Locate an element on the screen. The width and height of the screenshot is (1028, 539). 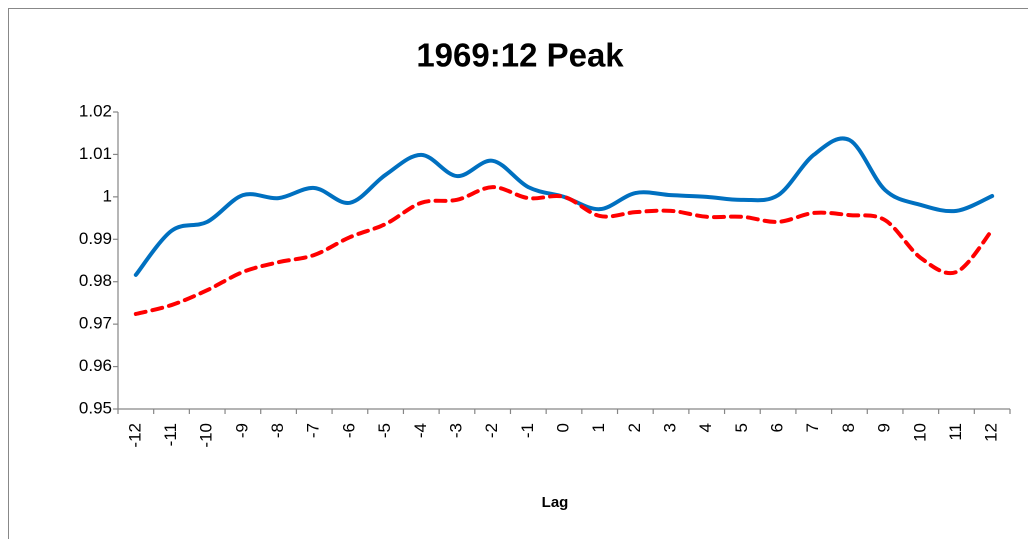
y-tick-label: 0.98 is located at coordinates (95, 280).